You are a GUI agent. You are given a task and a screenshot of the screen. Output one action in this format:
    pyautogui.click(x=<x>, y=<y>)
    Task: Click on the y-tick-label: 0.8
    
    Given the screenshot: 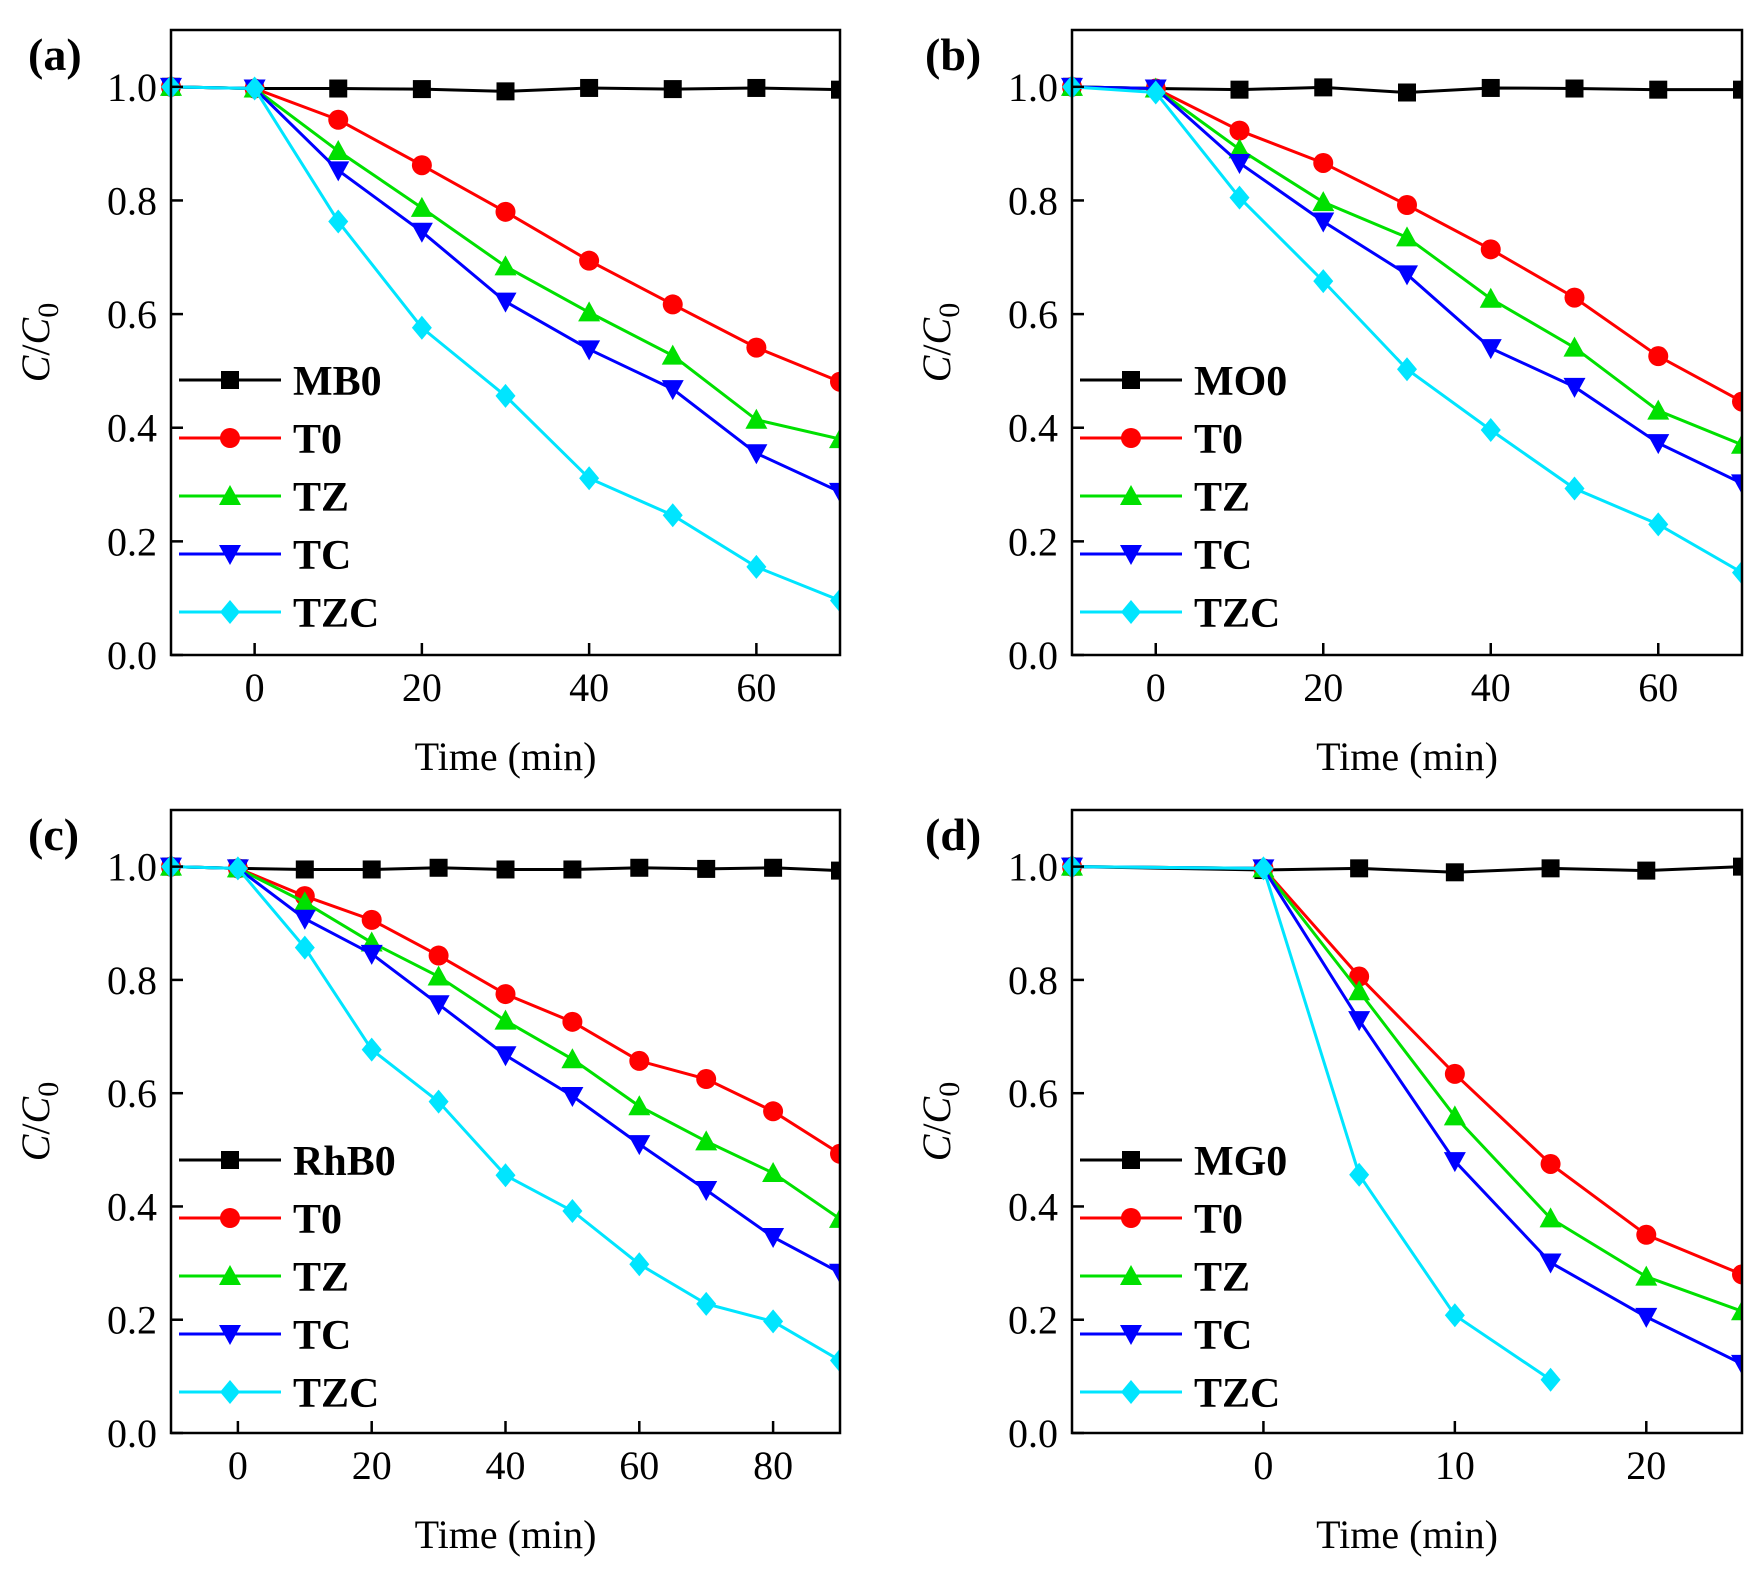 What is the action you would take?
    pyautogui.click(x=132, y=200)
    